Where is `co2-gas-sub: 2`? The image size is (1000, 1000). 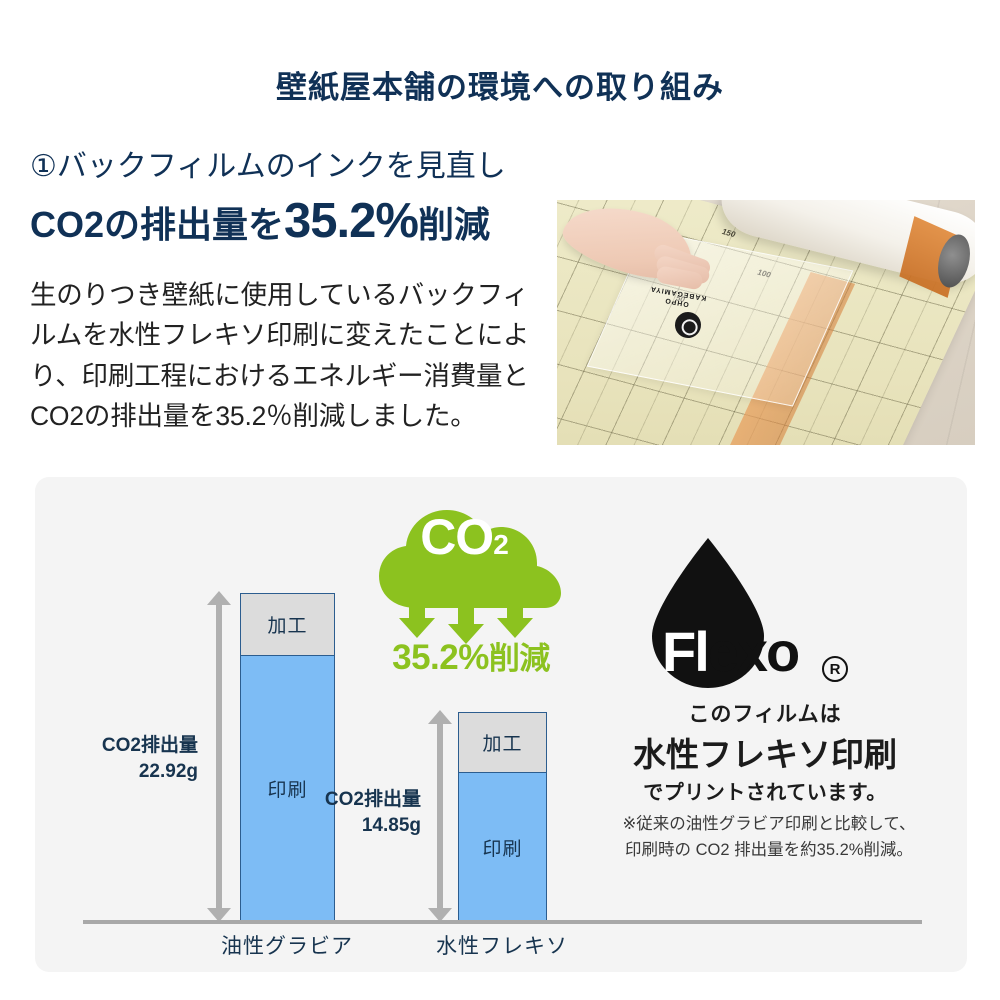 co2-gas-sub: 2 is located at coordinates (501, 544).